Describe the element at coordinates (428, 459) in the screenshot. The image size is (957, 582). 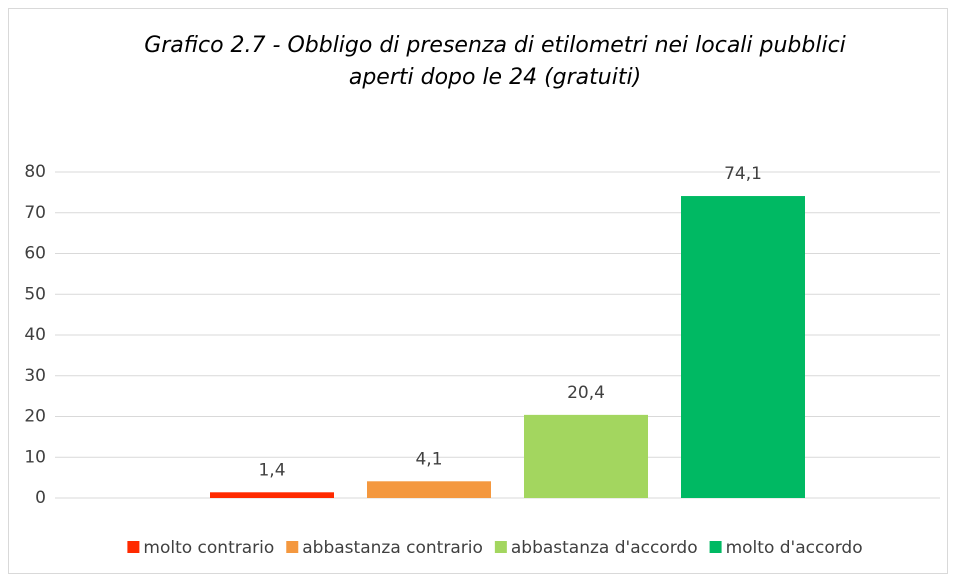
I see `data-label: 4,1` at that location.